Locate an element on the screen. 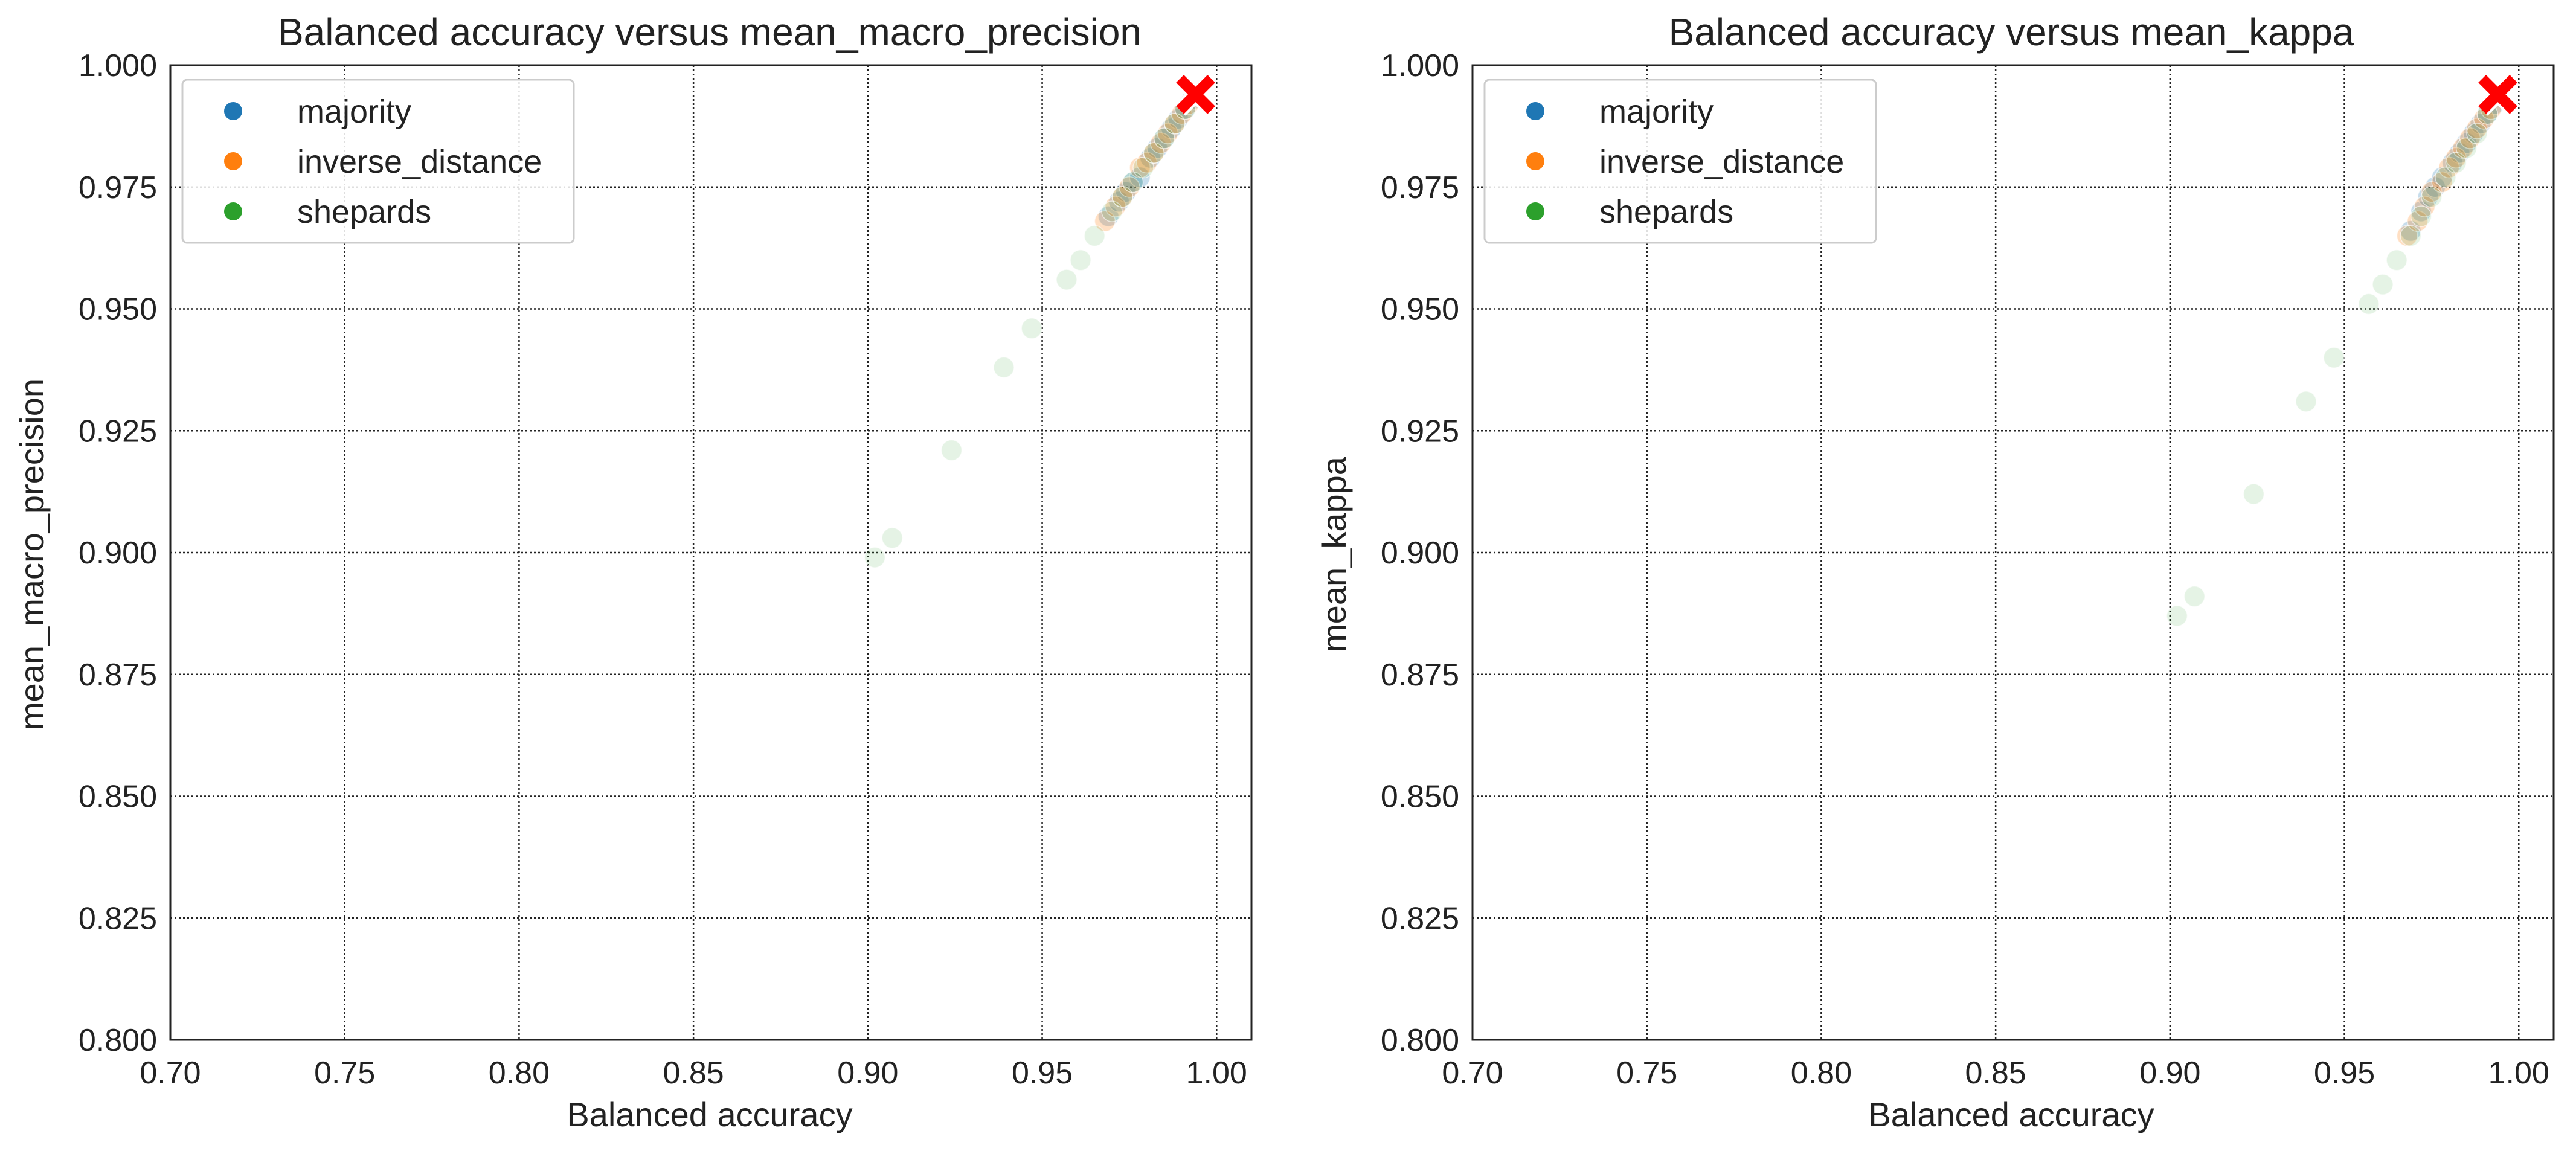  y-axis-label: mean_macro_precision is located at coordinates (32, 554).